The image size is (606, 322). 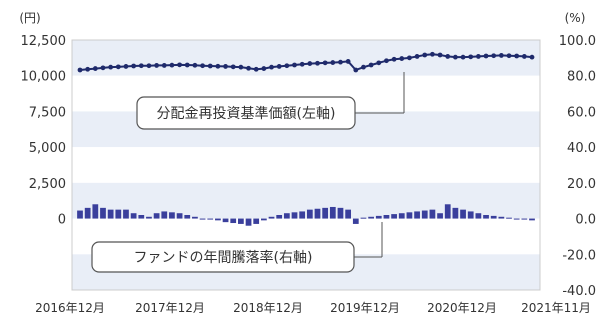 I want to click on left-tick-label: 0, so click(x=62, y=220).